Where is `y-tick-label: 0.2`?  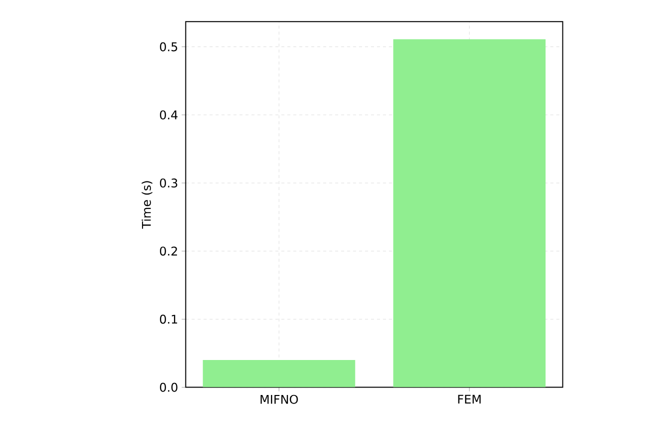
y-tick-label: 0.2 is located at coordinates (168, 251).